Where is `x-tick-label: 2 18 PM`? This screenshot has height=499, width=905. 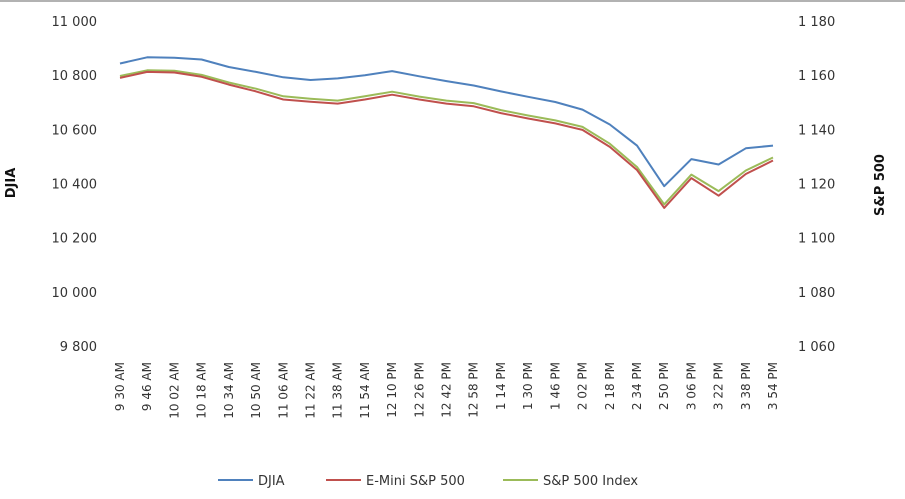 x-tick-label: 2 18 PM is located at coordinates (610, 386).